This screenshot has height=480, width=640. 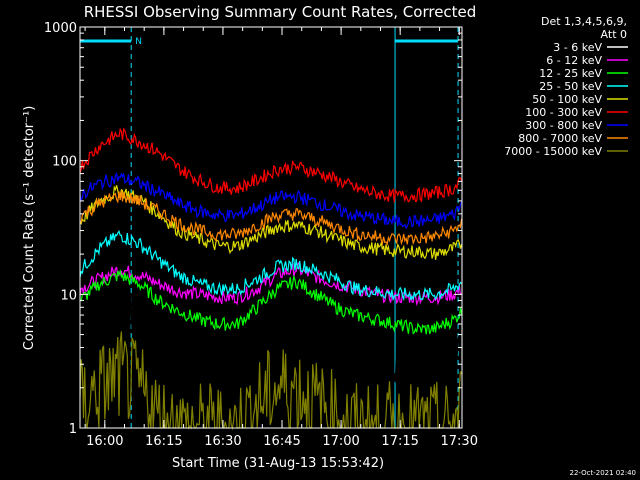 I want to click on legend-entry-label: 50 - 100 keV, so click(x=567, y=99).